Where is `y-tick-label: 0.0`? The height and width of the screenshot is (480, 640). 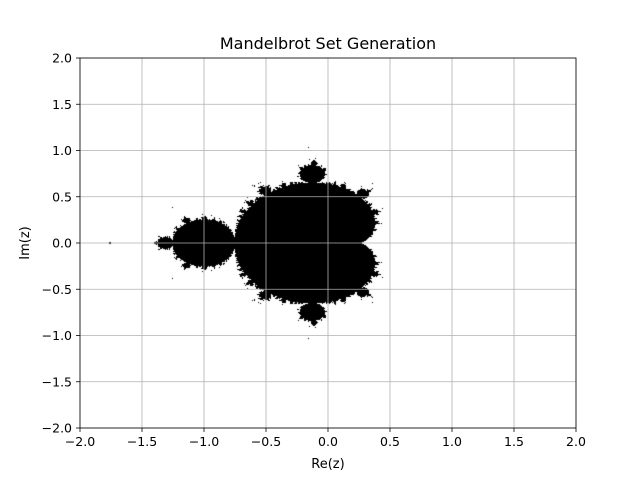 y-tick-label: 0.0 is located at coordinates (62, 243).